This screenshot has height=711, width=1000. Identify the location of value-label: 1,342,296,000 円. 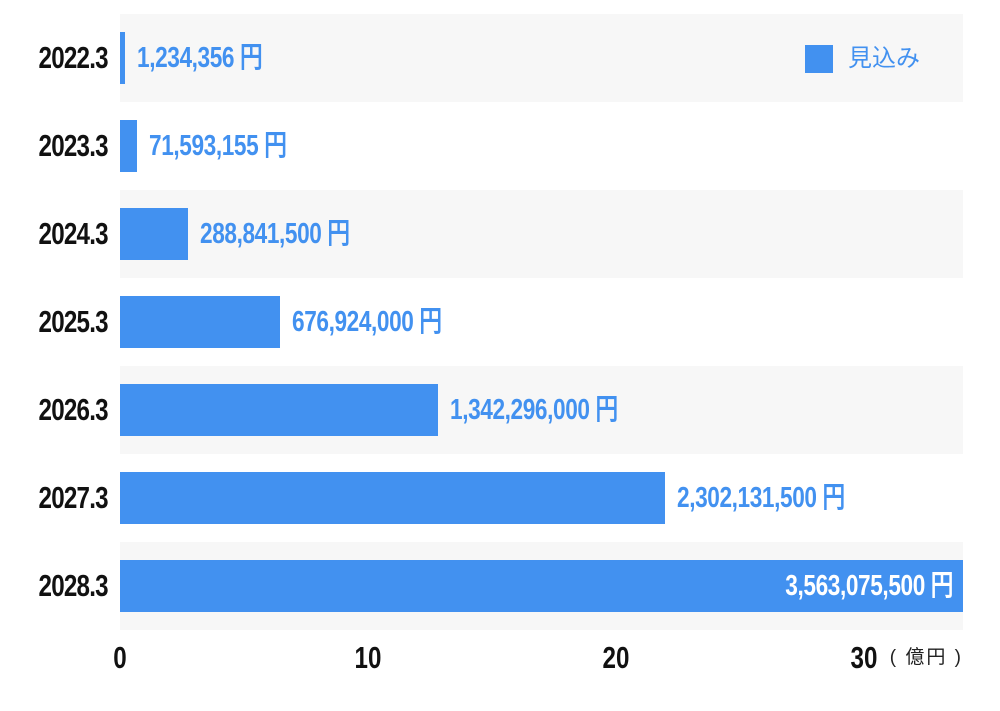
(534, 410).